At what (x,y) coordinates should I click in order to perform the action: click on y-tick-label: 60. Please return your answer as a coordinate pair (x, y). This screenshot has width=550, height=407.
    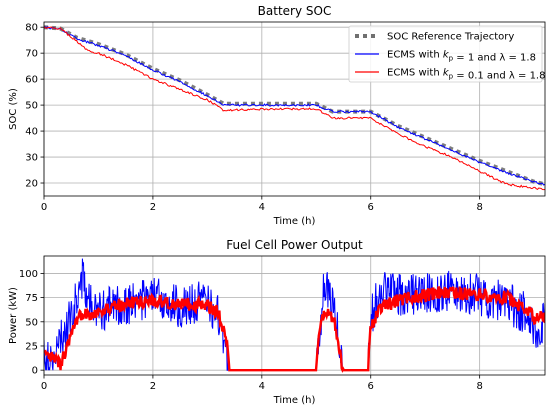
    Looking at the image, I should click on (31, 80).